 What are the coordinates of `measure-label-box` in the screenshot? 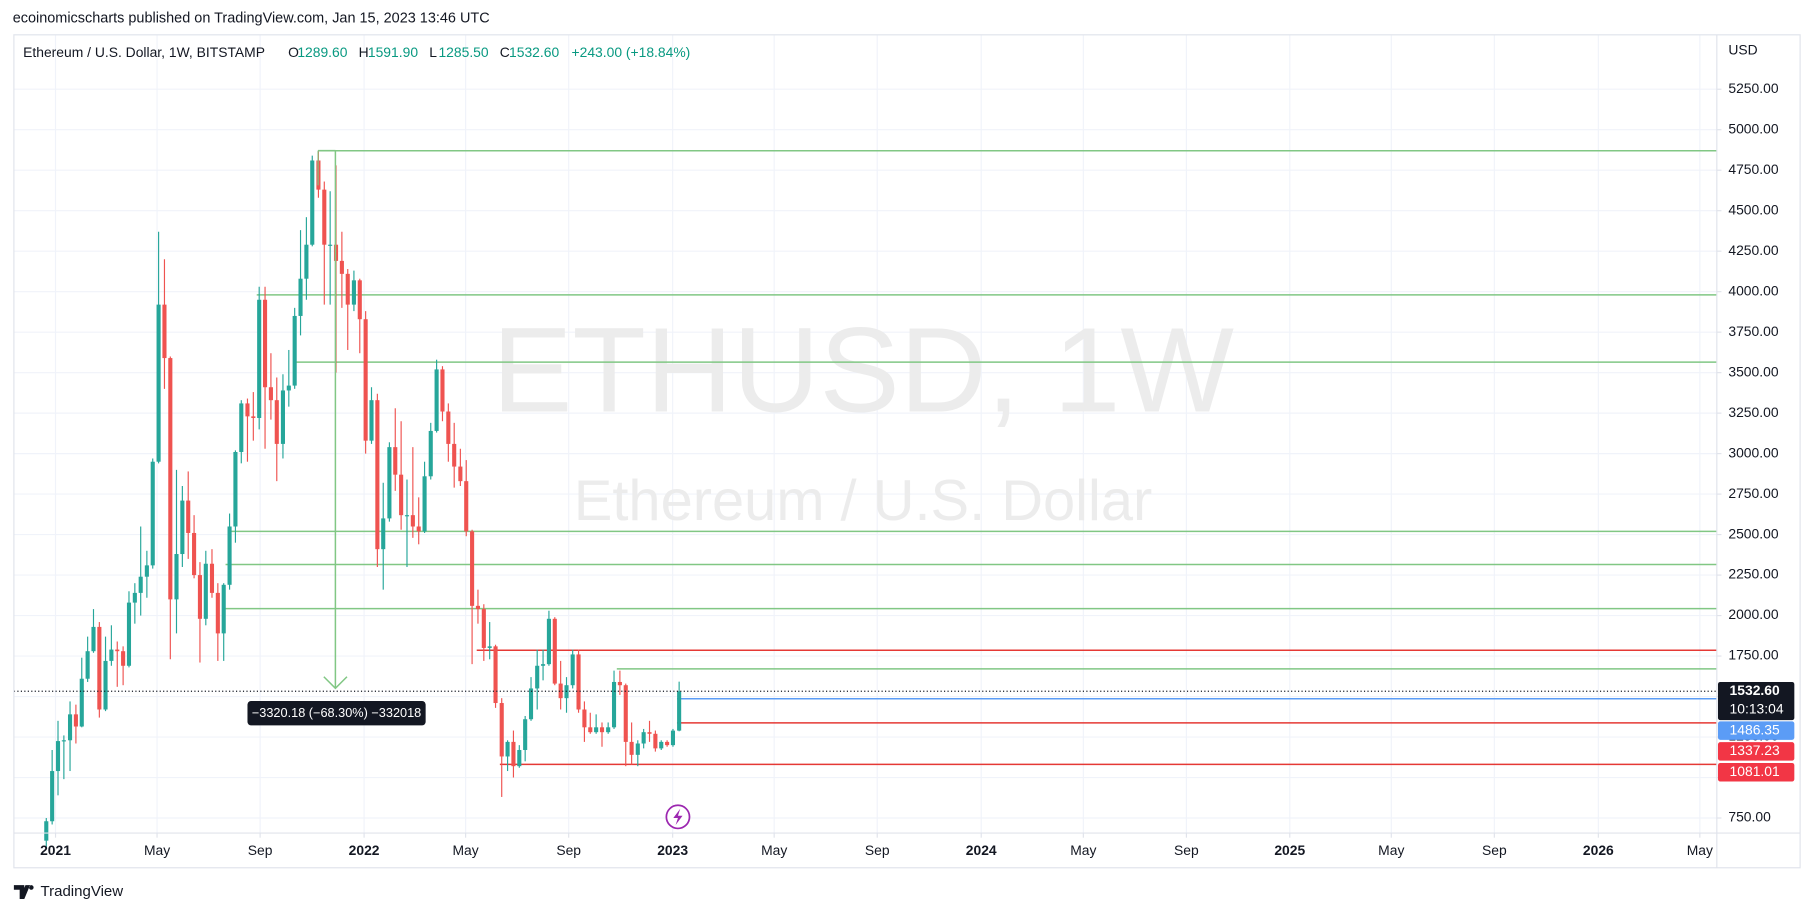 It's located at (336, 713).